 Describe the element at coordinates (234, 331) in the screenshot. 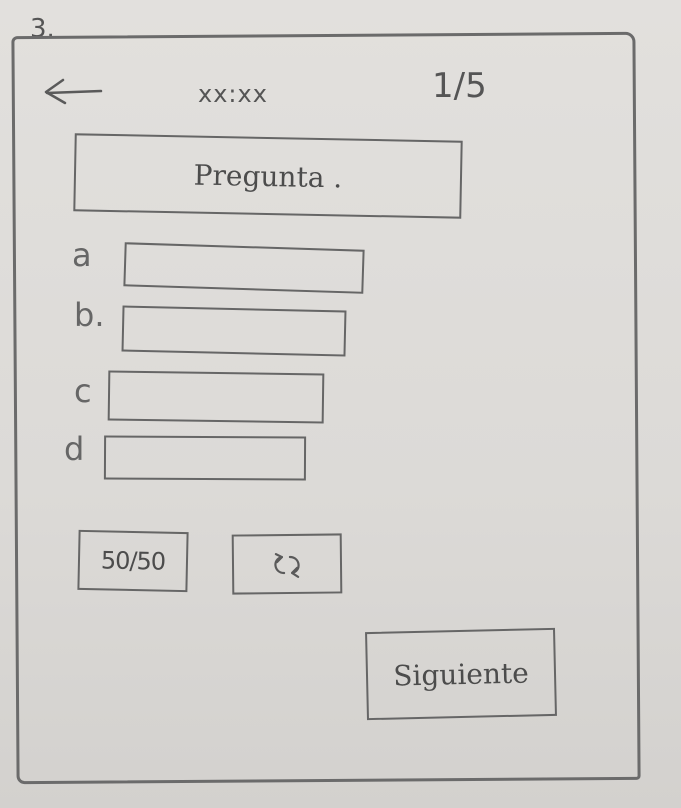

I see `option-b-button` at that location.